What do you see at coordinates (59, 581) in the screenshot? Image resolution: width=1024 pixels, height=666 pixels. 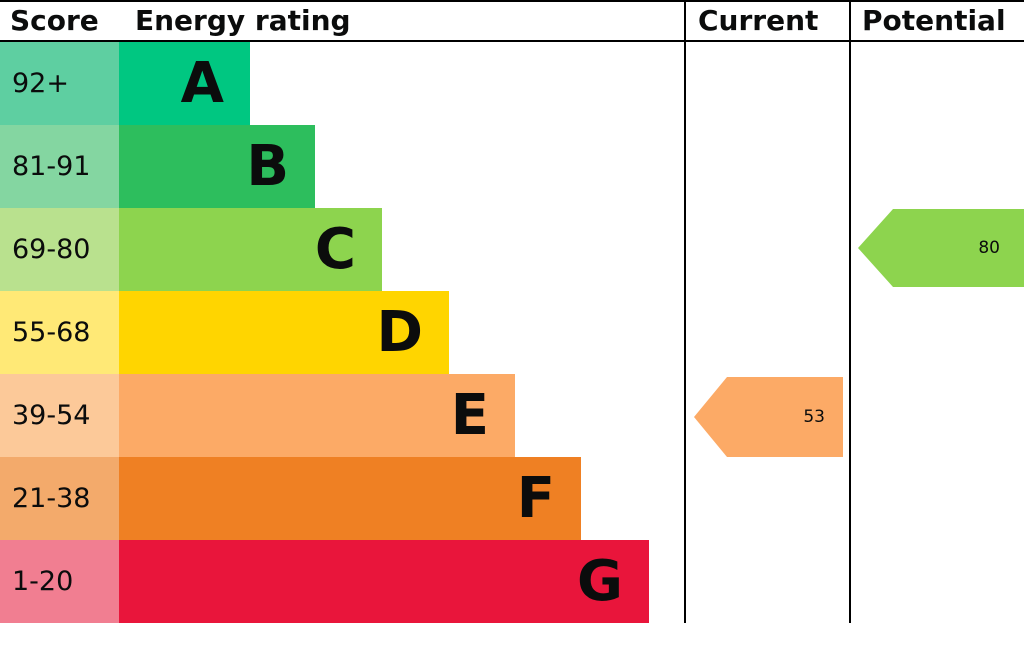 I see `score-range-g: 1-20` at bounding box center [59, 581].